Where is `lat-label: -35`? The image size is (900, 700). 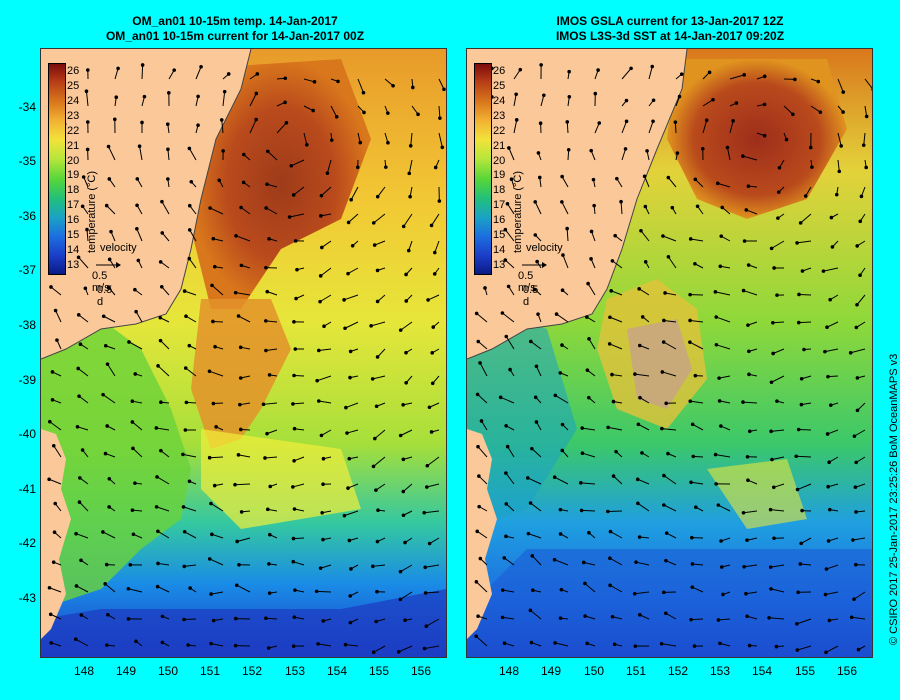 lat-label: -35 is located at coordinates (27, 161).